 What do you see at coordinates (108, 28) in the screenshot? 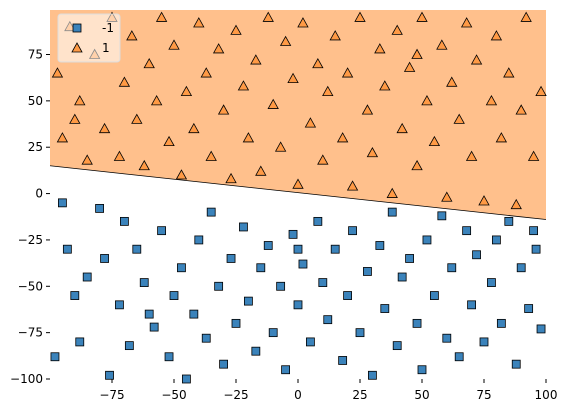
I see `legend-label: -1` at bounding box center [108, 28].